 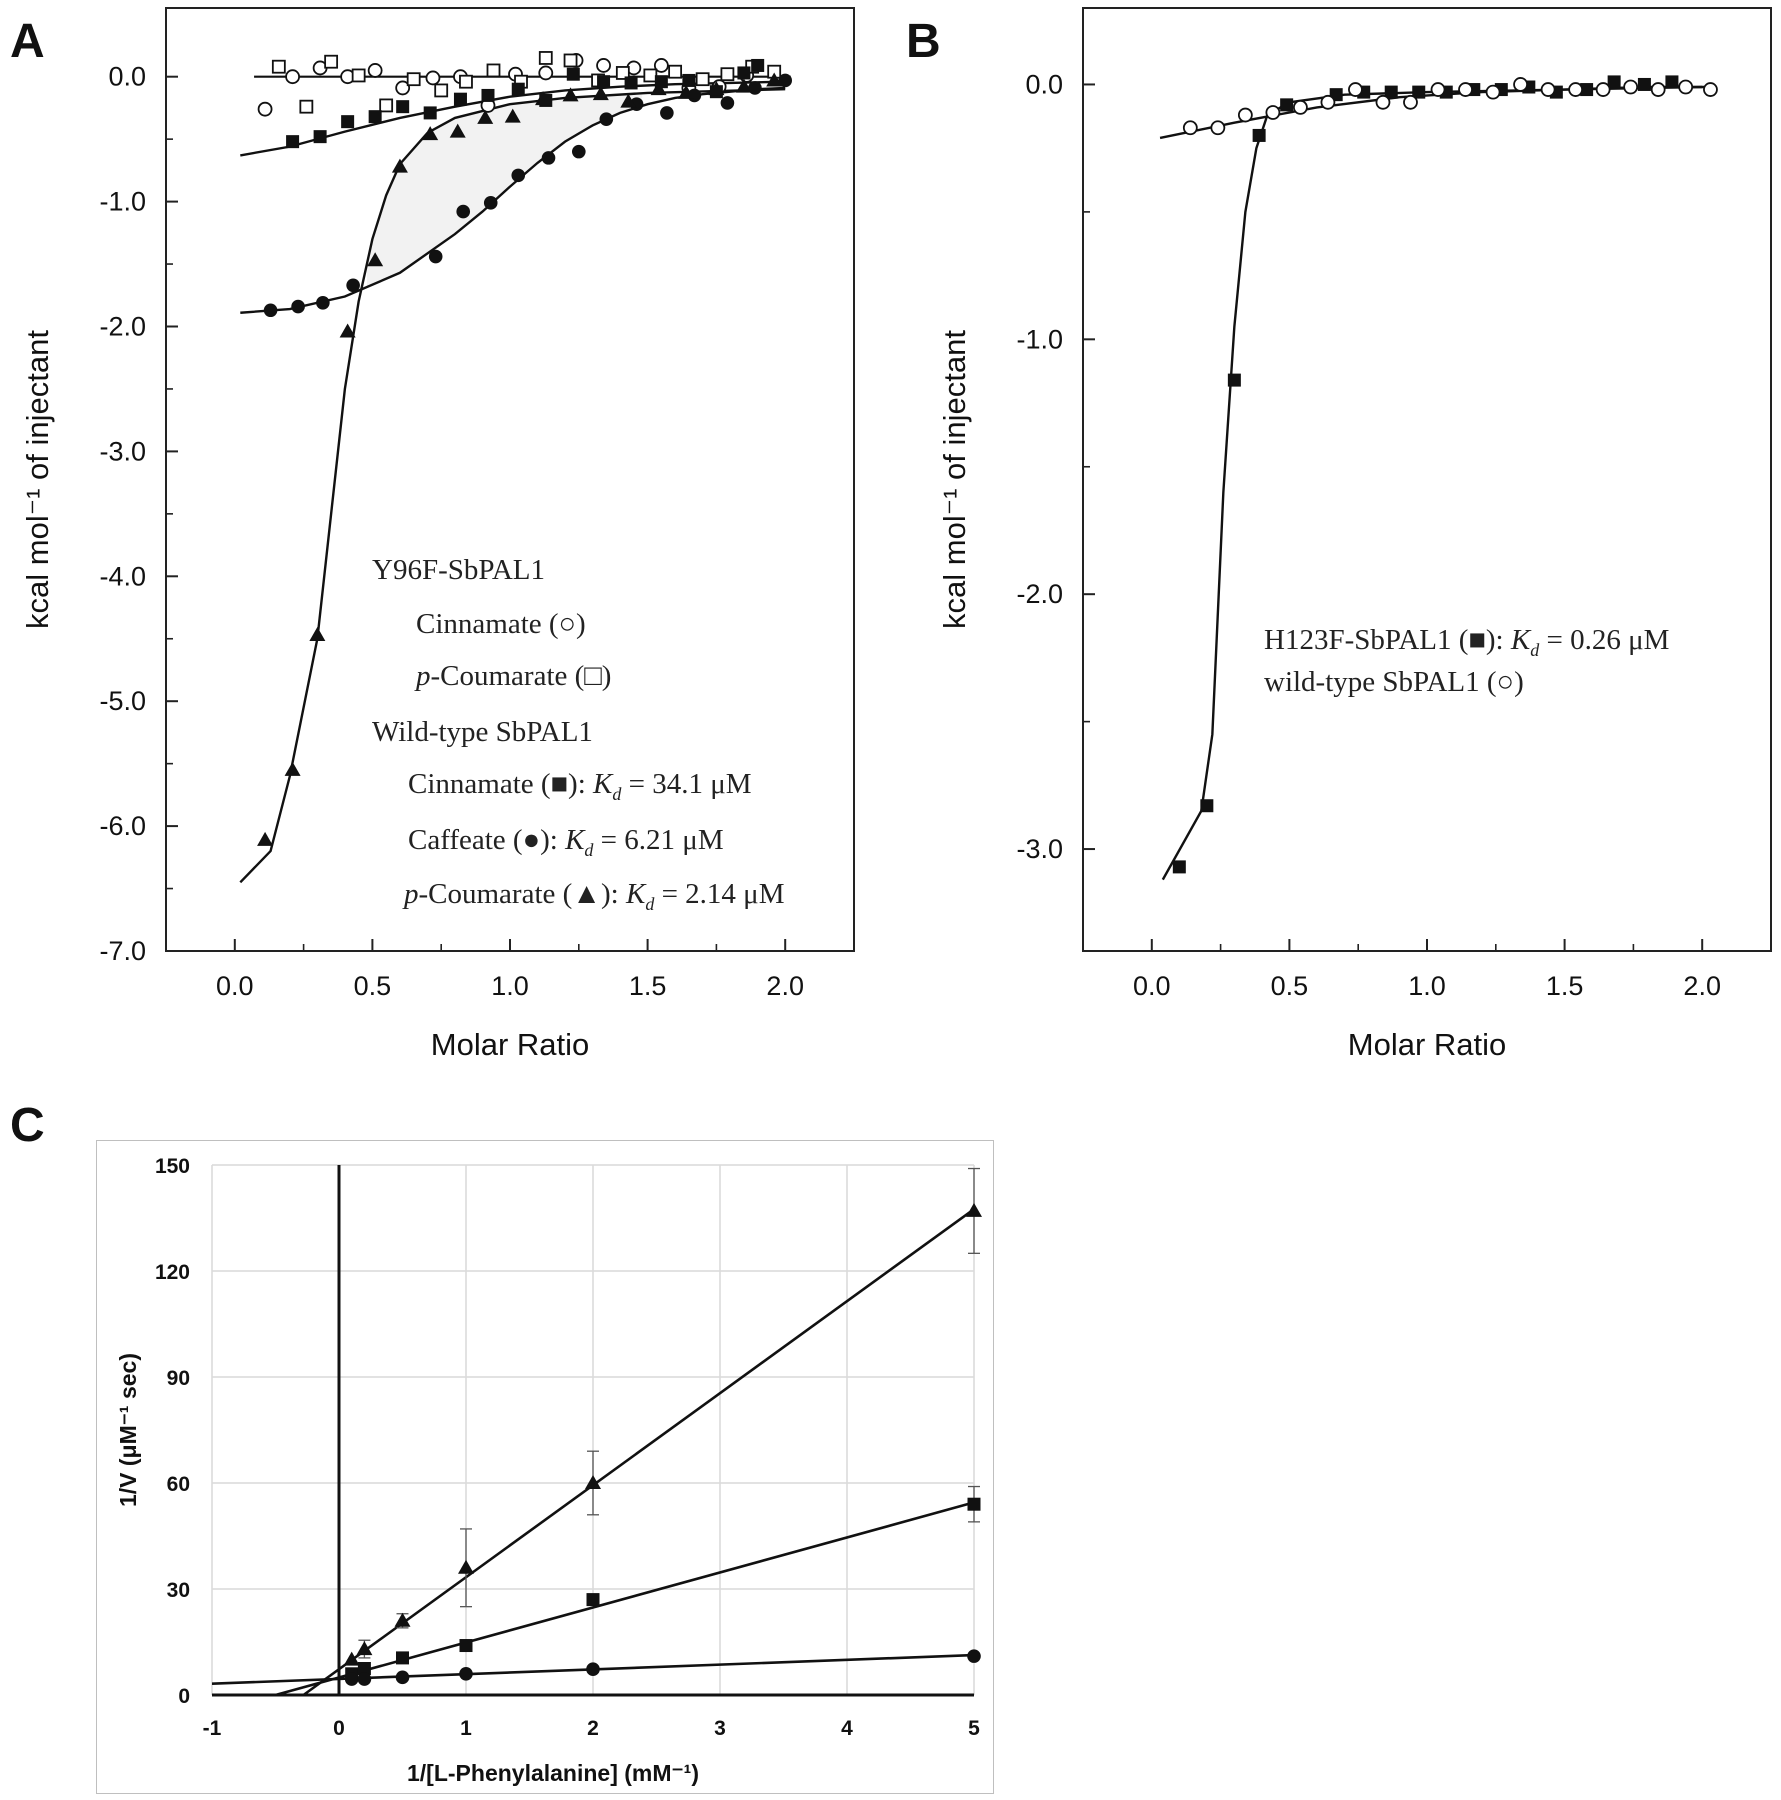 What do you see at coordinates (27, 41) in the screenshot?
I see `panel-a-letter: A` at bounding box center [27, 41].